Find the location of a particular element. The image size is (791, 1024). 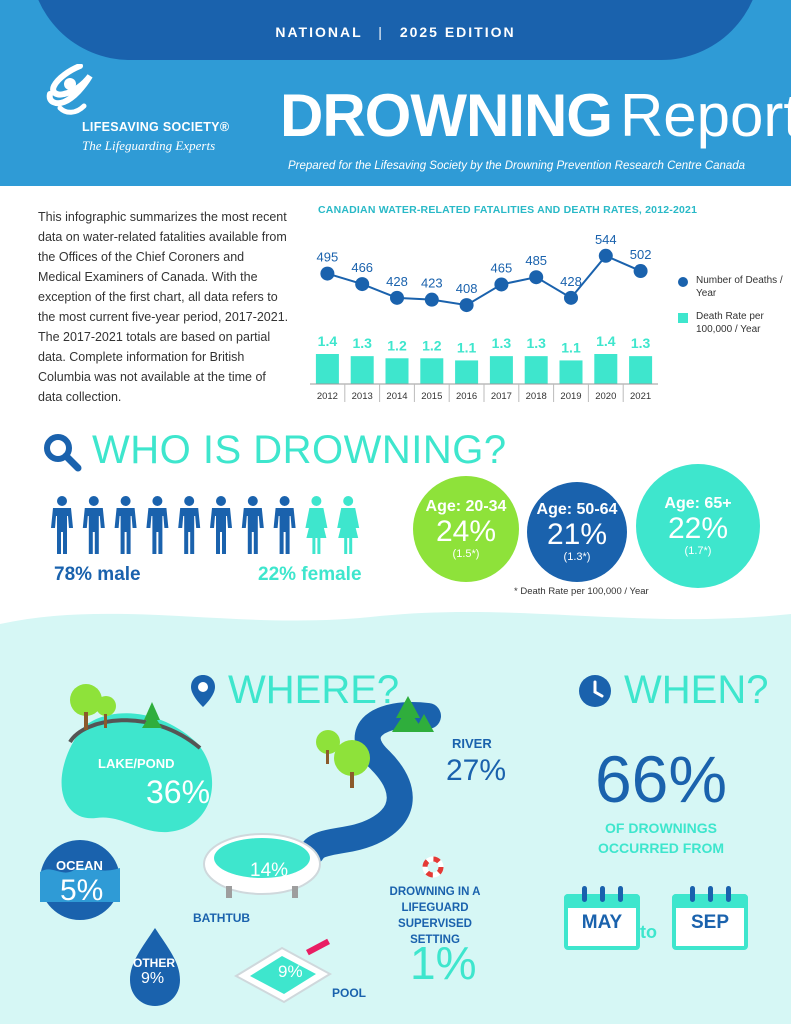

pool-label: POOL is located at coordinates (349, 993).